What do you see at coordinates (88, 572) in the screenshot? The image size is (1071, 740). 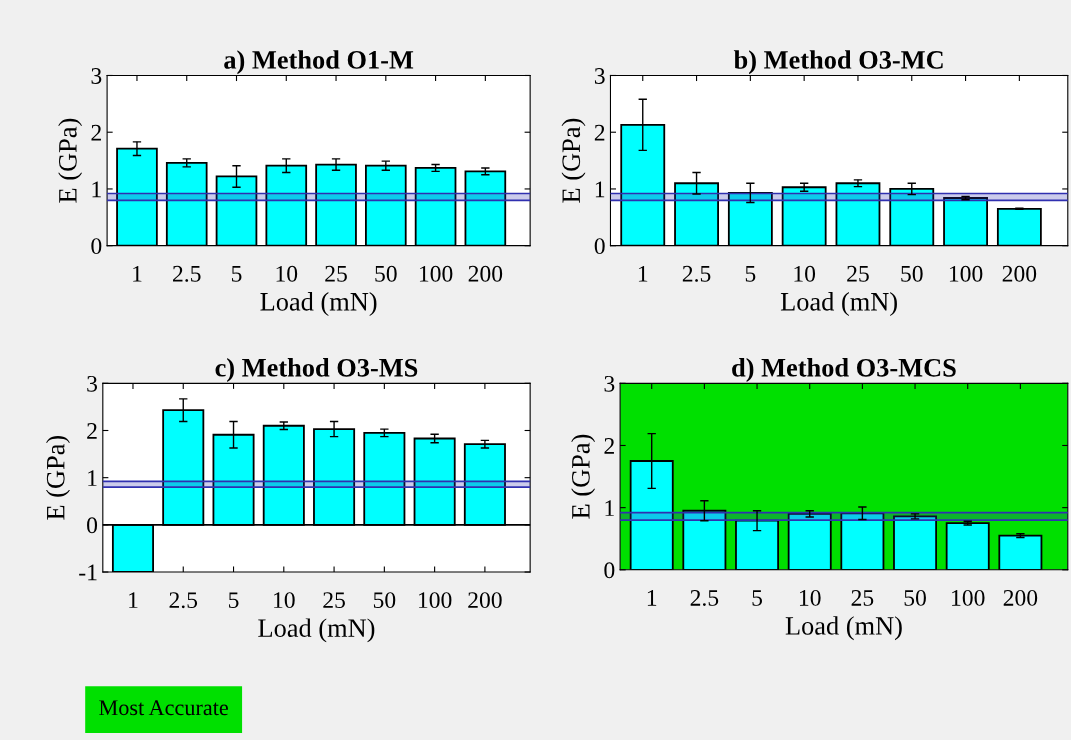 I see `y-tick-label: -1` at bounding box center [88, 572].